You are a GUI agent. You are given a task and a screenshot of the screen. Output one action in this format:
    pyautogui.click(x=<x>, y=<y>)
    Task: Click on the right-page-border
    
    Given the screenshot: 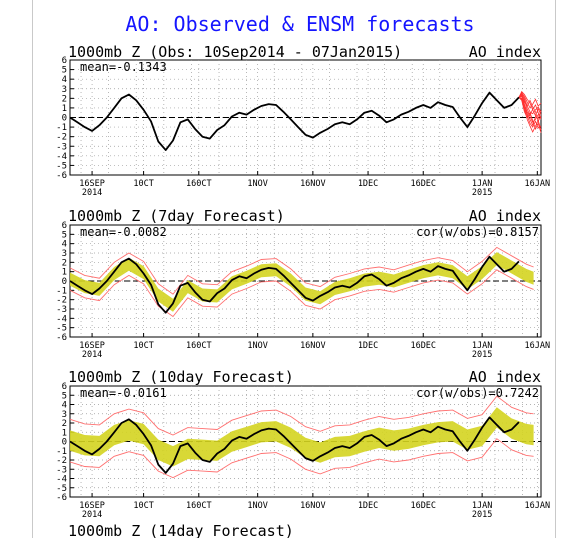 What is the action you would take?
    pyautogui.click(x=555, y=269)
    